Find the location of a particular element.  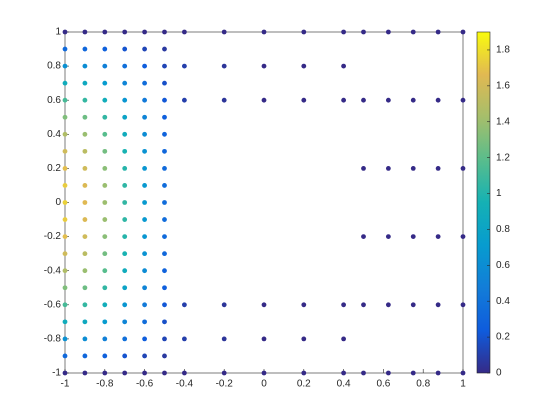

colorbar-tick-label: 0.6 is located at coordinates (503, 265).